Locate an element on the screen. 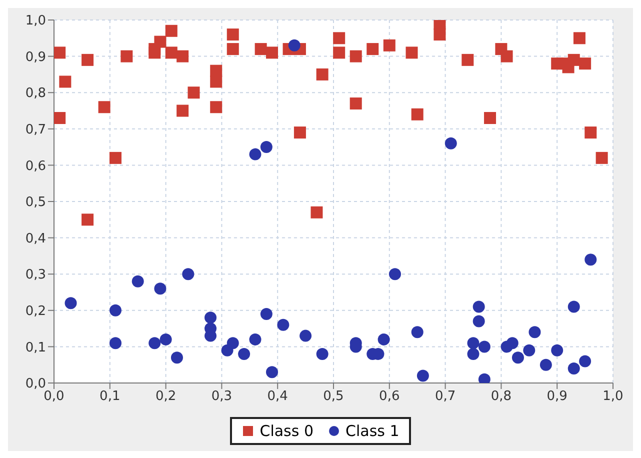 The image size is (641, 458). x-tick-label: 0,3 is located at coordinates (221, 396).